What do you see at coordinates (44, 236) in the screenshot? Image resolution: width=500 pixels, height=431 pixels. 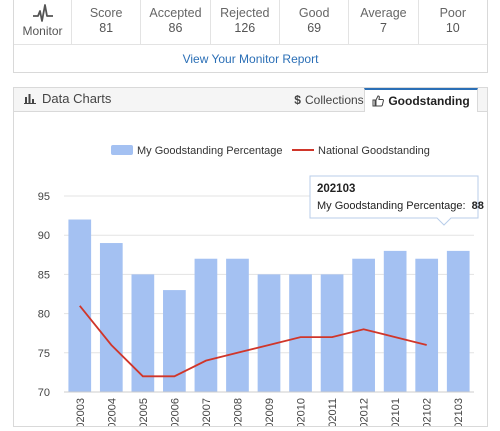 I see `y-tick-label: 90` at bounding box center [44, 236].